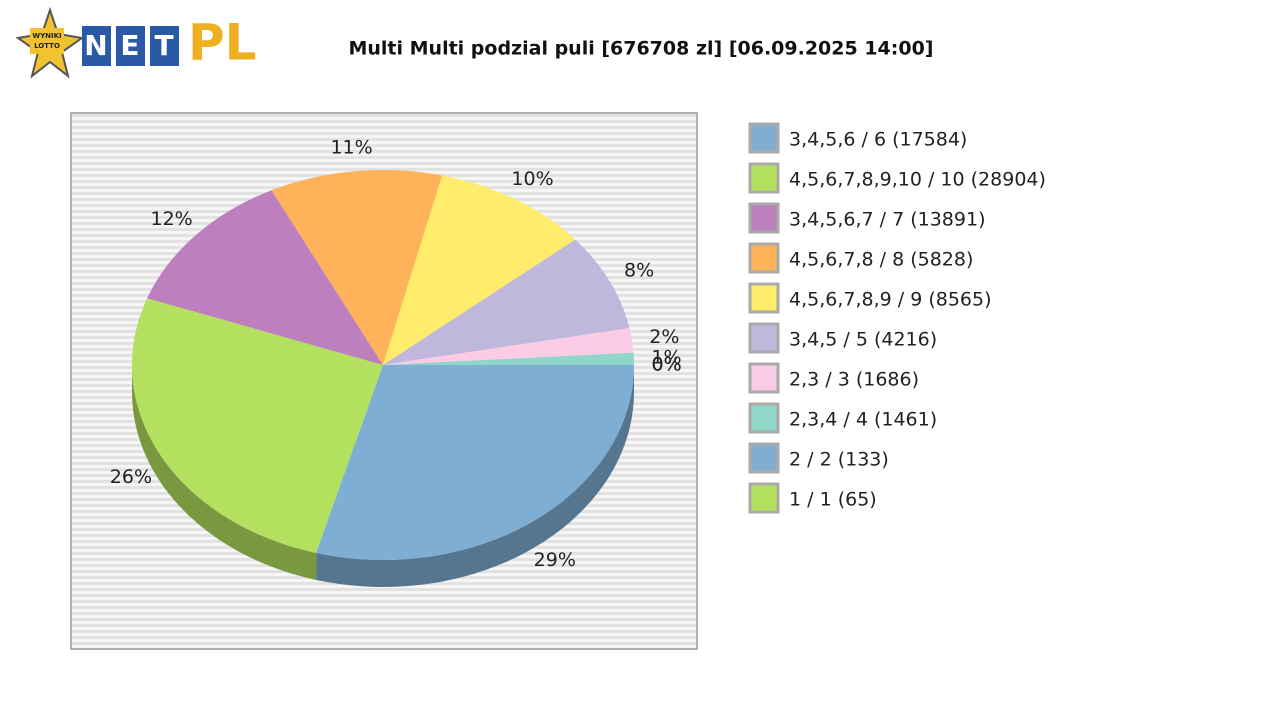  I want to click on legend-label: 3,4,5,6,7 / 7 (13891), so click(887, 220).